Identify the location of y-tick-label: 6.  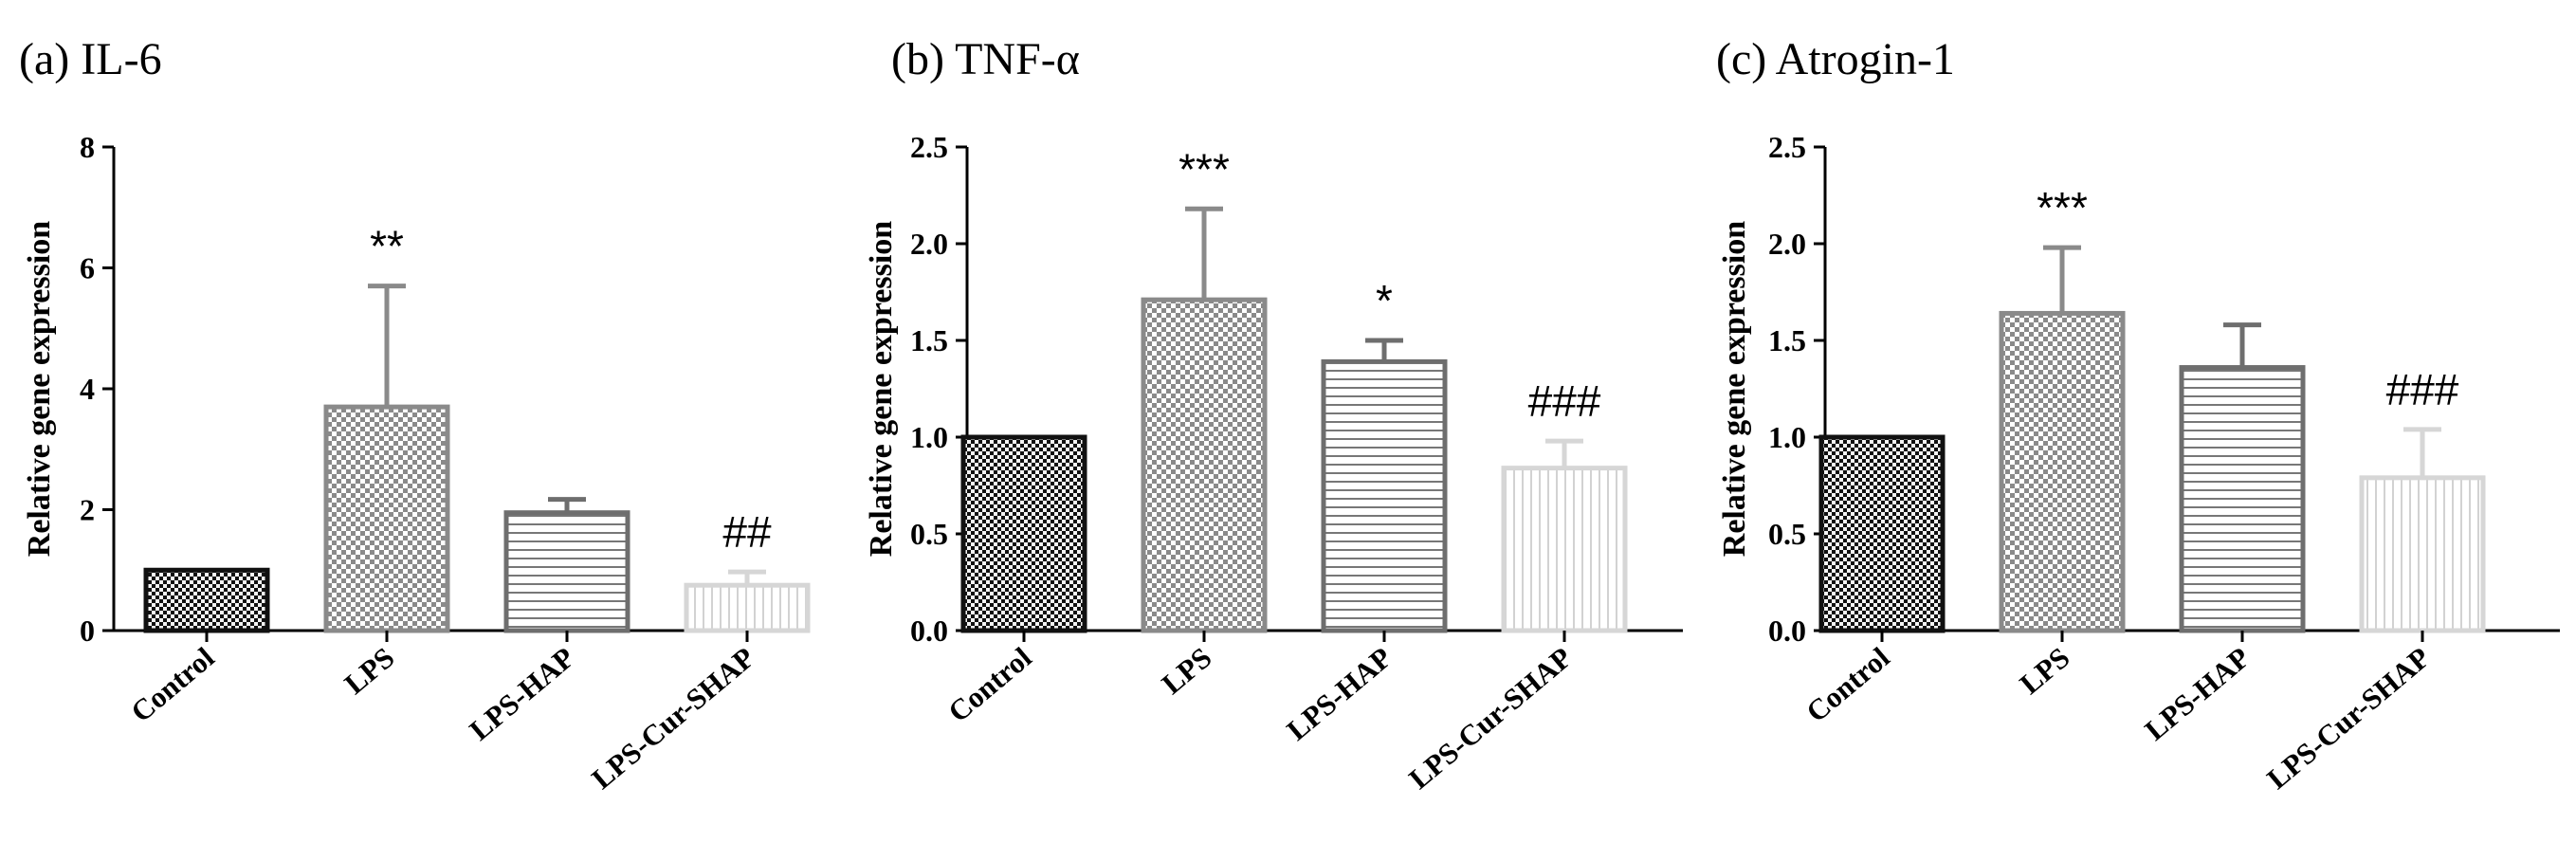
(87, 268).